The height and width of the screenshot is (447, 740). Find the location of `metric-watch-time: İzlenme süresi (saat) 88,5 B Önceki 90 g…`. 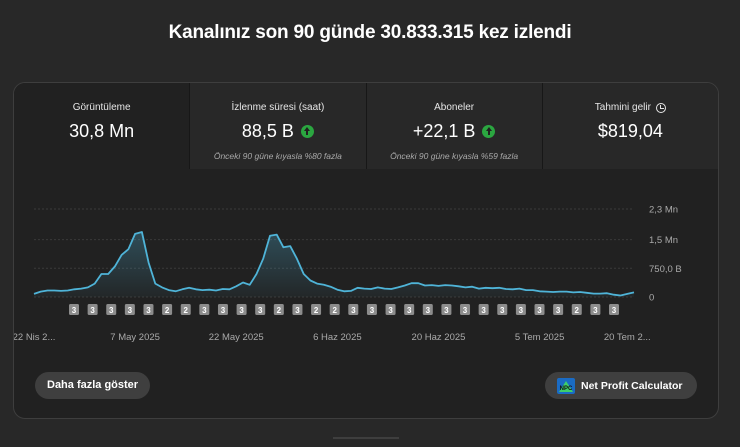

metric-watch-time: İzlenme süresi (saat) 88,5 B Önceki 90 g… is located at coordinates (278, 126).